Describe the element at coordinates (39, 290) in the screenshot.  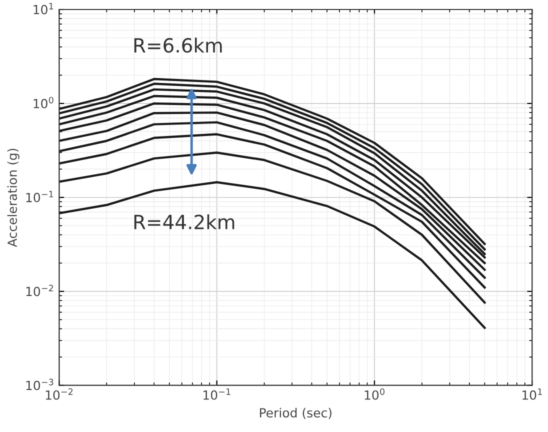
I see `y-tick-label: 10$^{−2}$` at that location.